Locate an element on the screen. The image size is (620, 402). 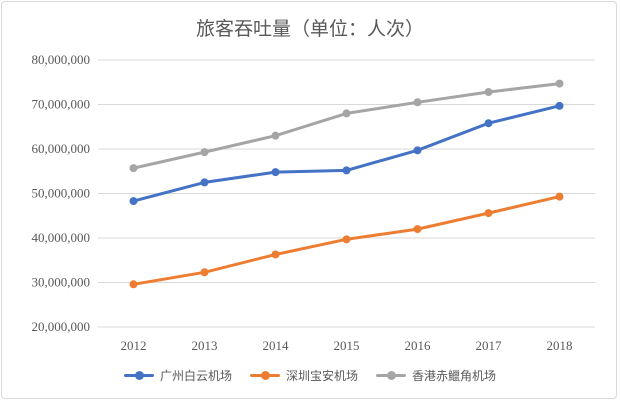
chart-legend: 广州白云机场 深圳宝安机场 香港赤鱲角机场 is located at coordinates (310, 375).